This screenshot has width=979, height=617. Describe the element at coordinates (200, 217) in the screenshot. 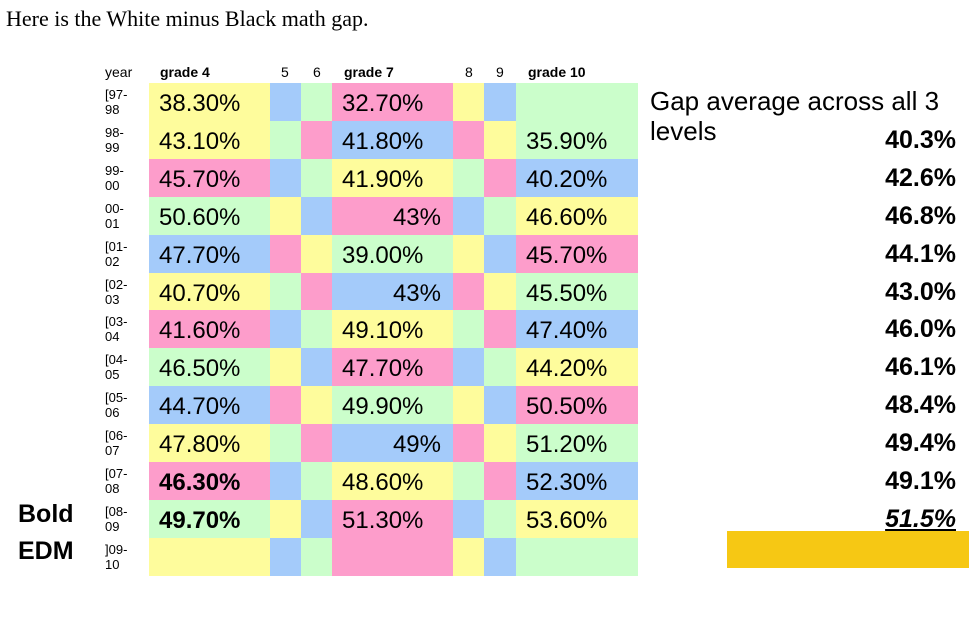

I see `value-grade-4: 50.60%` at that location.